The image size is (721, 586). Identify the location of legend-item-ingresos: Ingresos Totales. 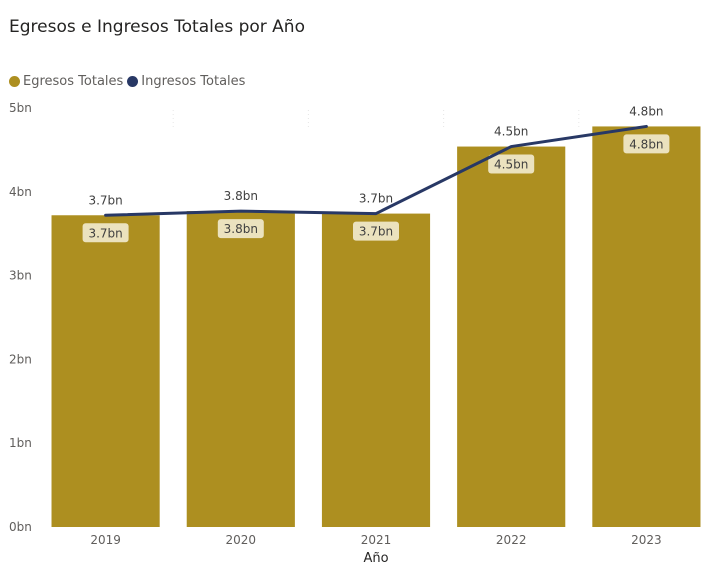
(186, 81).